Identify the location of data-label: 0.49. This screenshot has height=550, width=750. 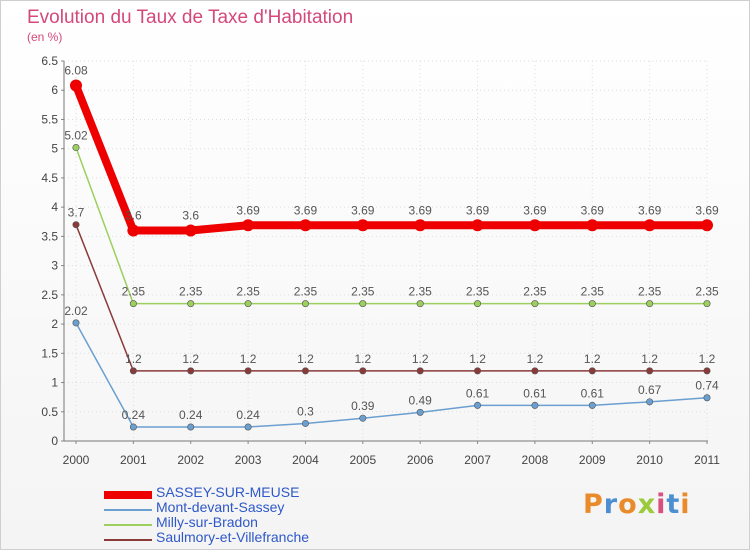
(421, 400).